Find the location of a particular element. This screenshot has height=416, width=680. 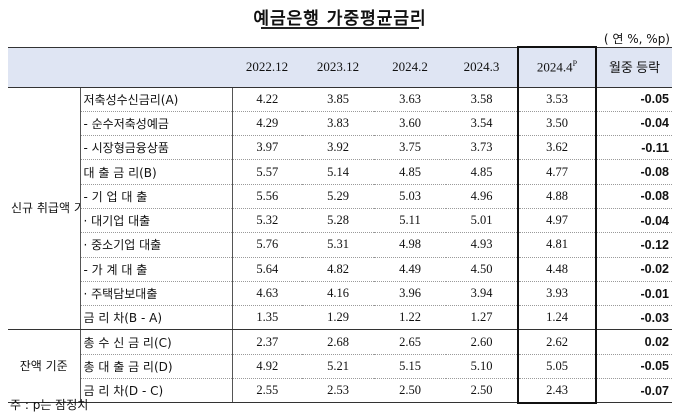

rate-cell: 5.76 is located at coordinates (267, 245).